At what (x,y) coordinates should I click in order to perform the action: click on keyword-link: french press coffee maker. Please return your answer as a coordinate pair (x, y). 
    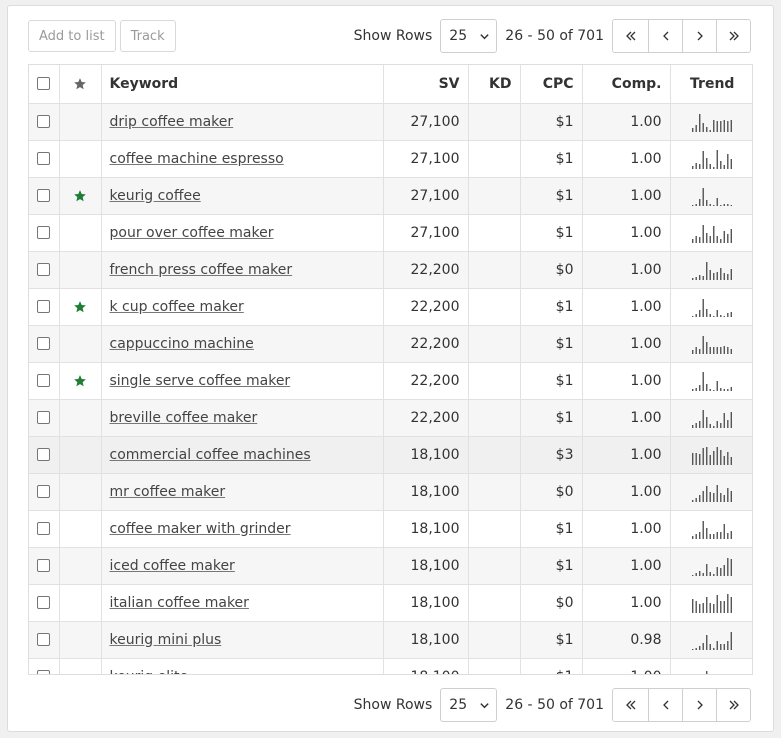
    Looking at the image, I should click on (201, 269).